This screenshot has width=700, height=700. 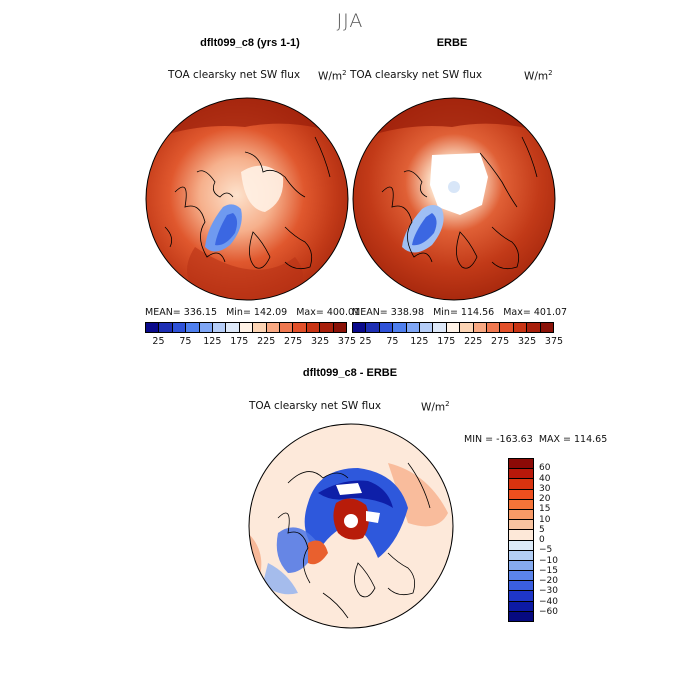 What do you see at coordinates (545, 468) in the screenshot?
I see `colorbar-tick-label: 60` at bounding box center [545, 468].